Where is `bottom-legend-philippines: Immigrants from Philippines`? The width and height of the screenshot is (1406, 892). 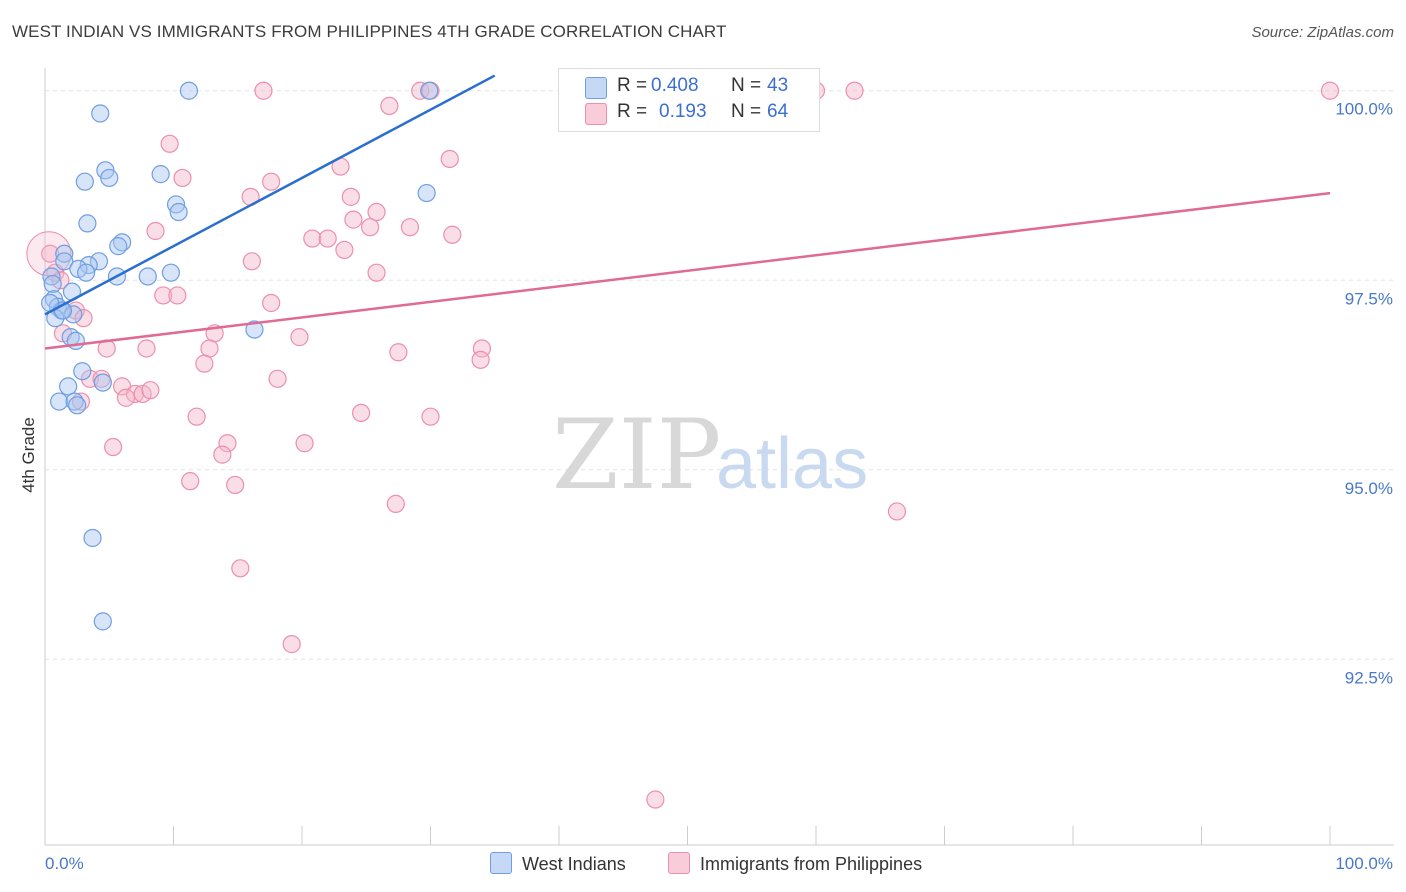 bottom-legend-philippines: Immigrants from Philippines is located at coordinates (795, 863).